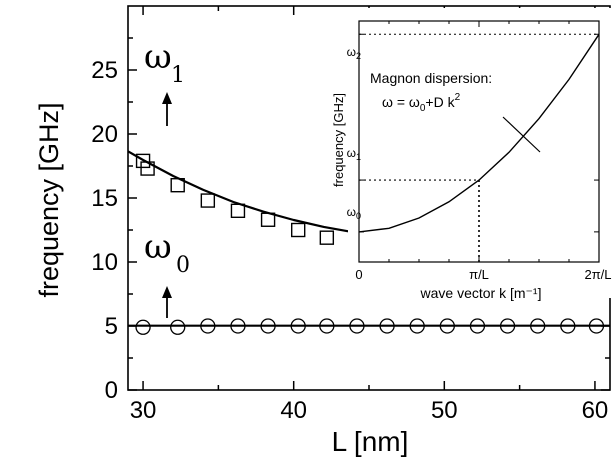  What do you see at coordinates (104, 262) in the screenshot?
I see `y-tick-label: 10` at bounding box center [104, 262].